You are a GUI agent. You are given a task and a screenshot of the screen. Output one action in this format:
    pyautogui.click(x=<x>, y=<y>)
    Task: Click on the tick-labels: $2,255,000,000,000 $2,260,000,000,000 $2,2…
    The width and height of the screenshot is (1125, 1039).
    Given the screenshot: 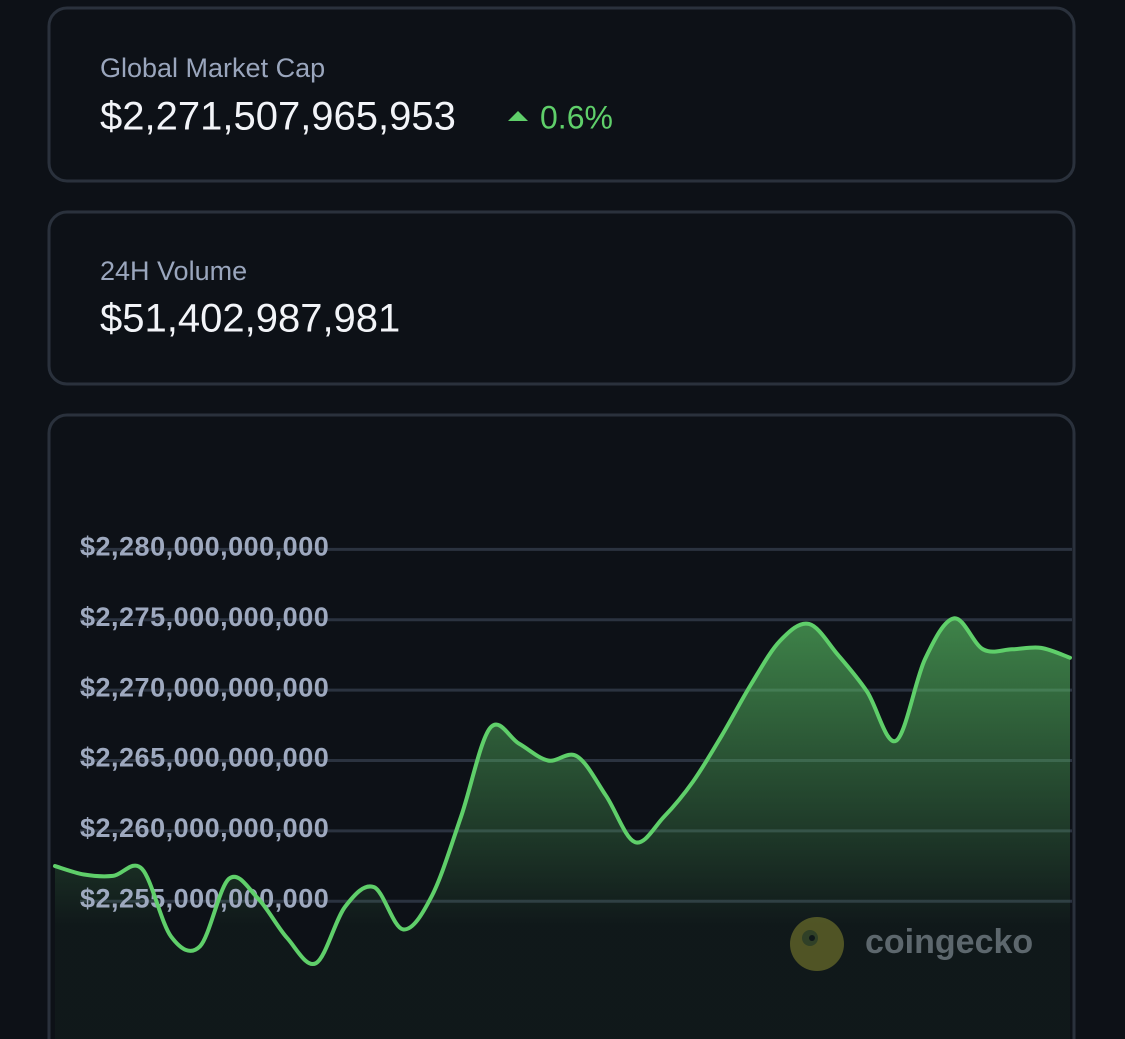 What is the action you would take?
    pyautogui.click(x=204, y=723)
    